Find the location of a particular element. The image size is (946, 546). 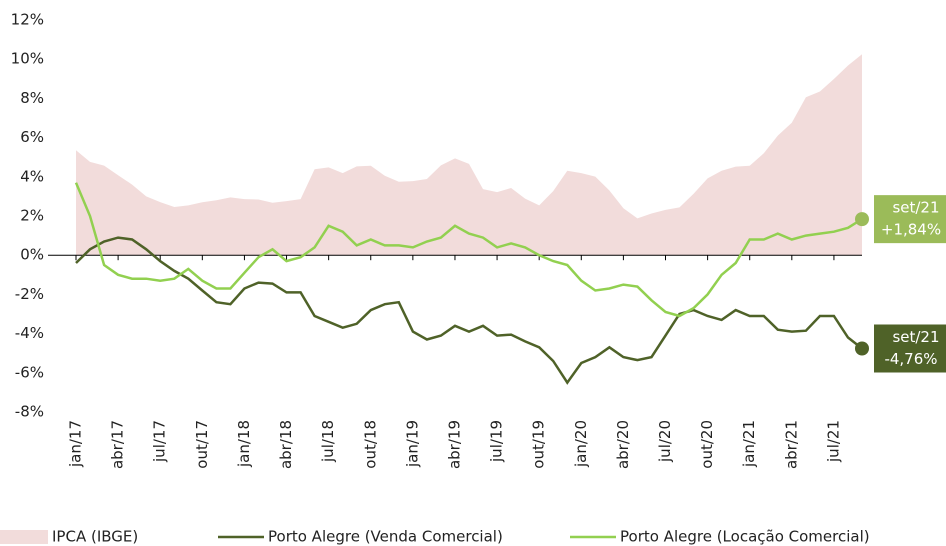

y-tick-label: 10% is located at coordinates (27, 59).